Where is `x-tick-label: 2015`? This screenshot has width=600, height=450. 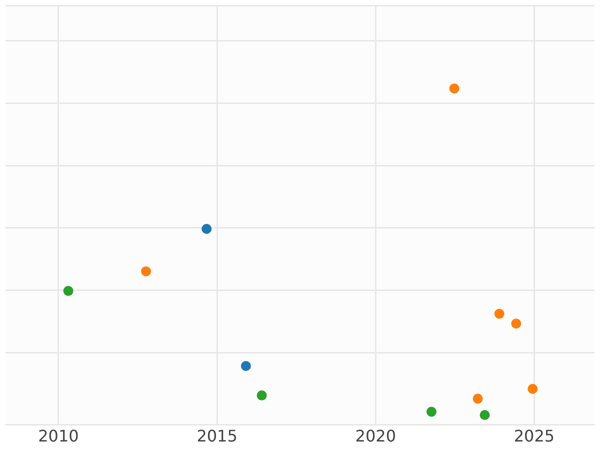
x-tick-label: 2015 is located at coordinates (217, 436).